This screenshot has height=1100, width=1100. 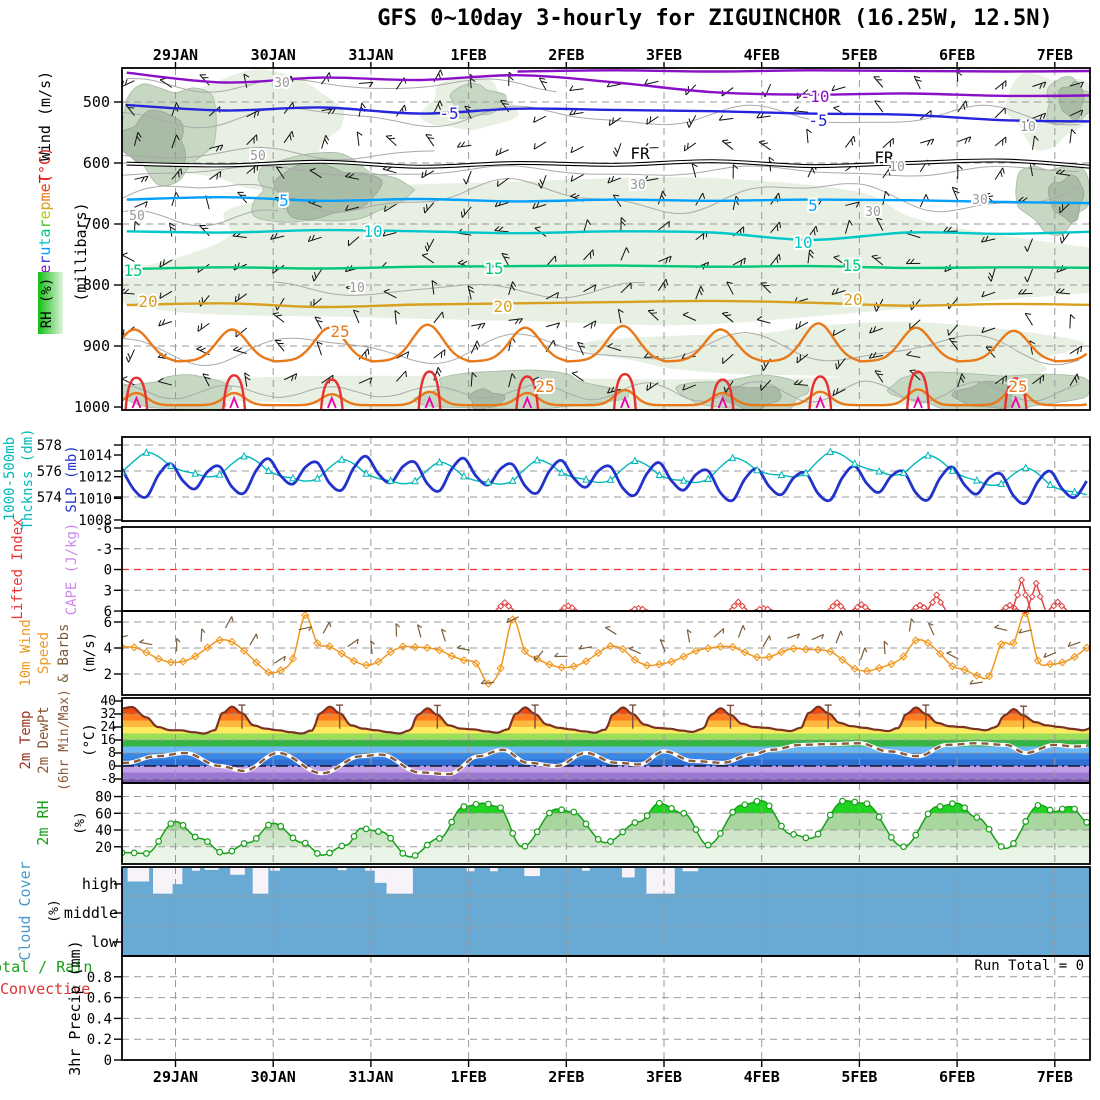 What do you see at coordinates (273, 1077) in the screenshot?
I see `date-label-bottom: 30JAN` at bounding box center [273, 1077].